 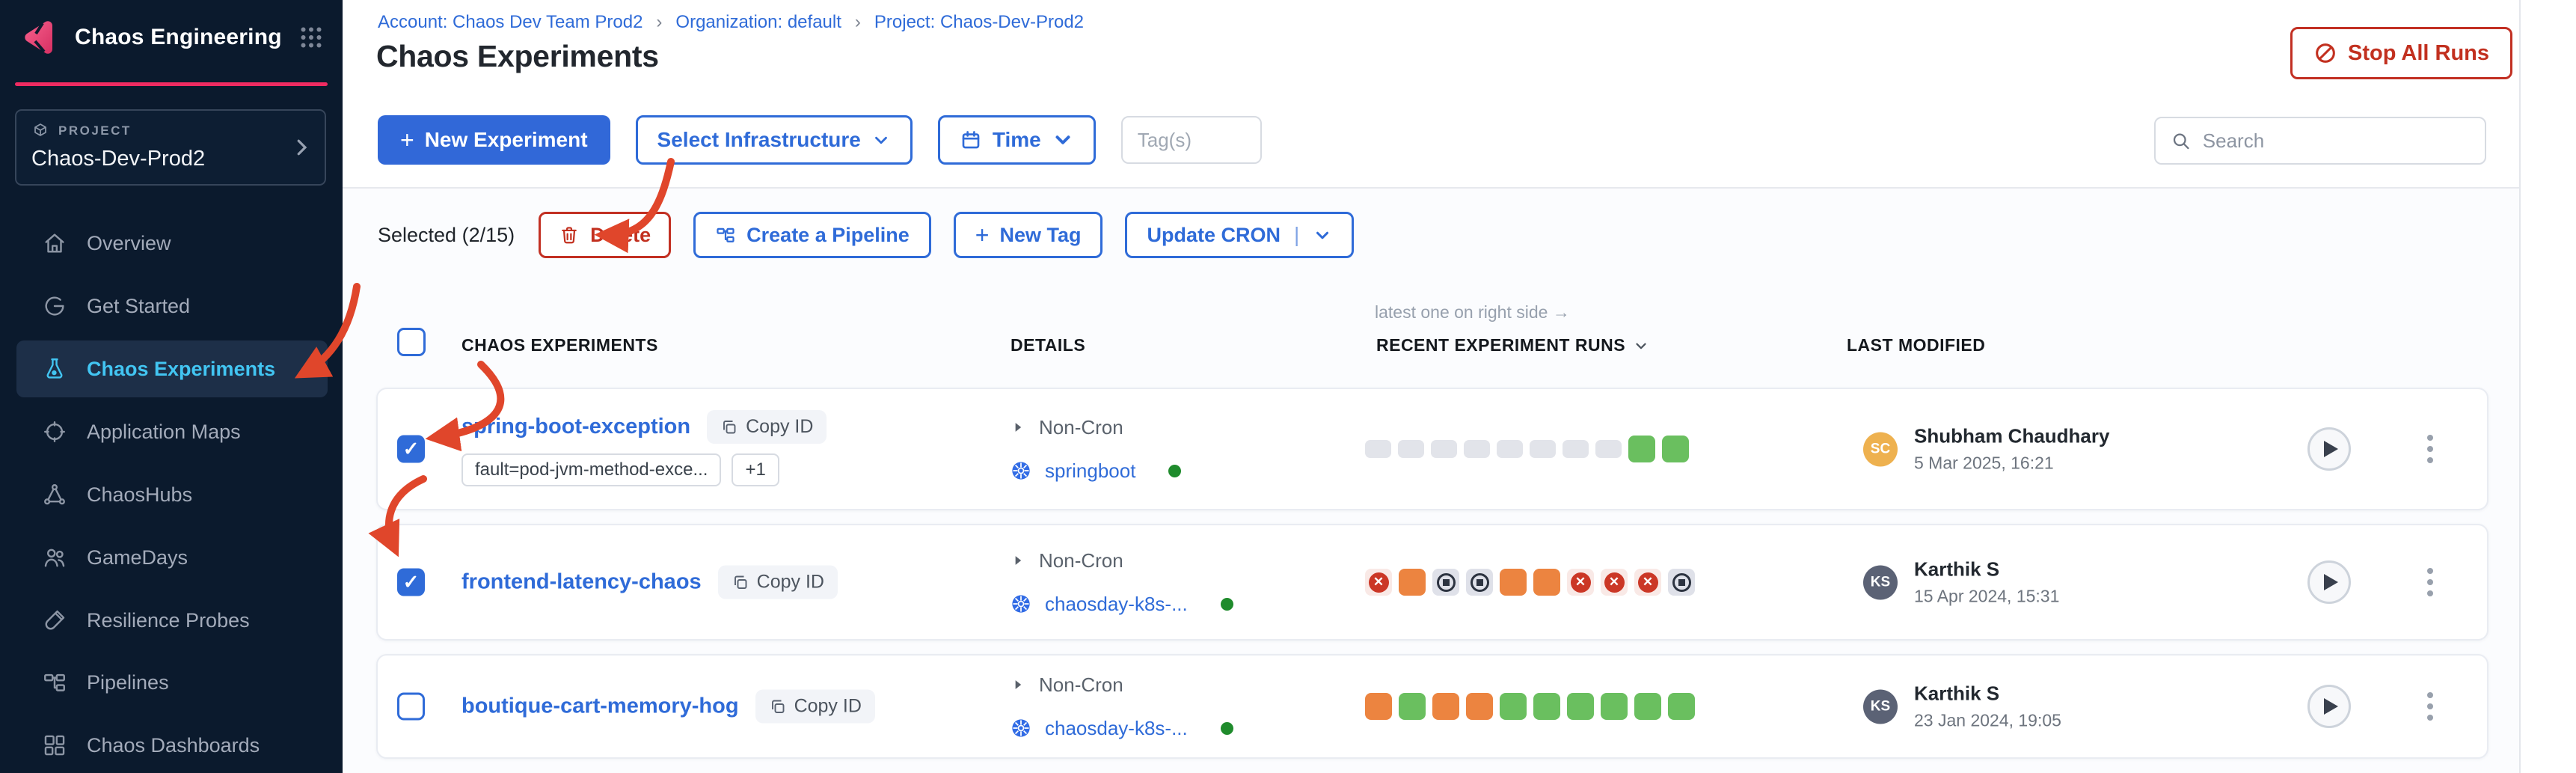 I want to click on recent-runs-cell: ✕ ✕ ✕ ✕, so click(x=1530, y=582).